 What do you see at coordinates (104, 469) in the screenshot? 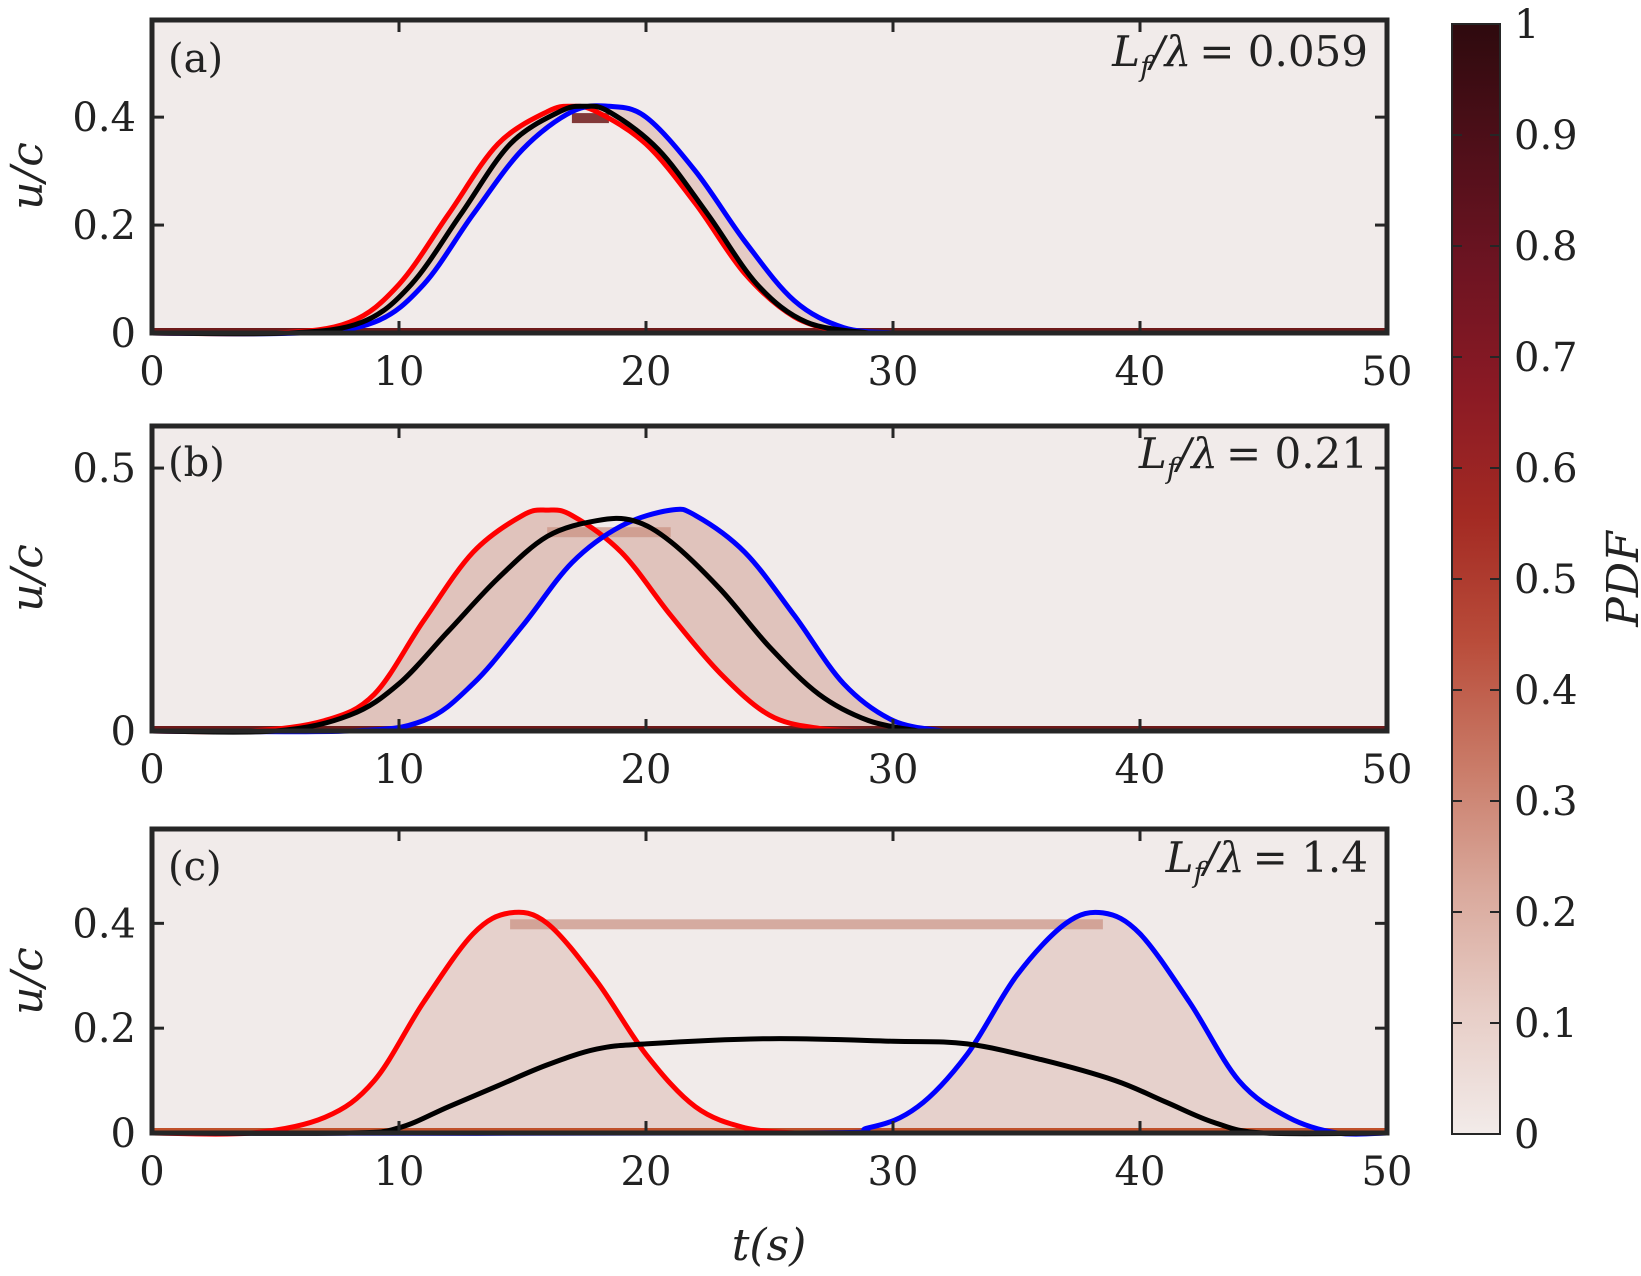
I see `y-tick-label: 0.5` at bounding box center [104, 469].